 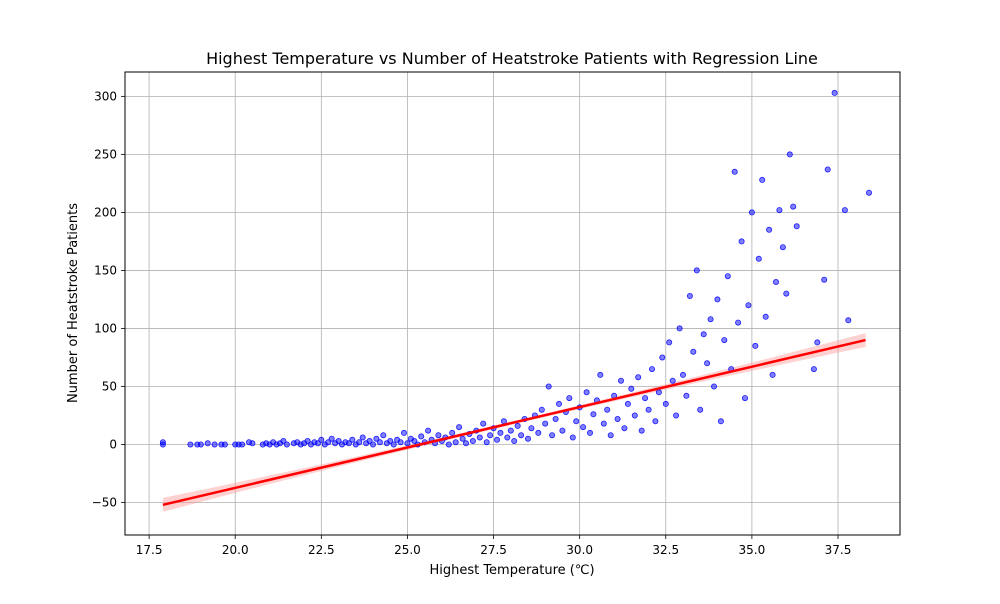 I want to click on x-tick-label: 17.5, so click(x=149, y=550).